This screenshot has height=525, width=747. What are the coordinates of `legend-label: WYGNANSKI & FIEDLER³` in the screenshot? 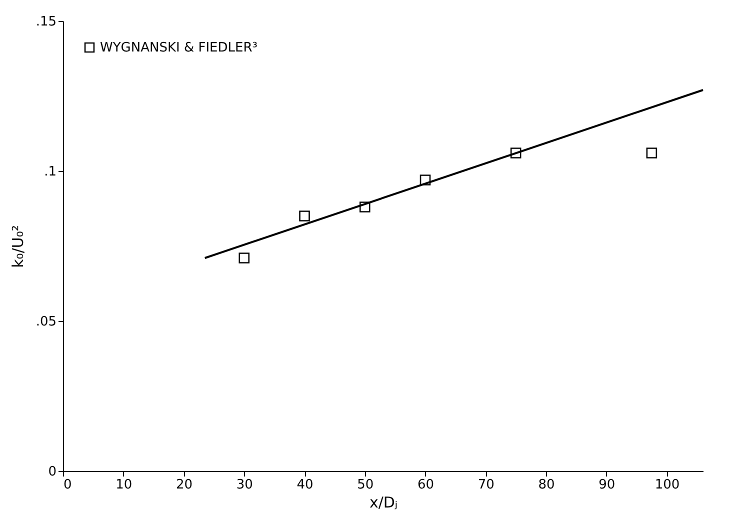 It's located at (179, 48).